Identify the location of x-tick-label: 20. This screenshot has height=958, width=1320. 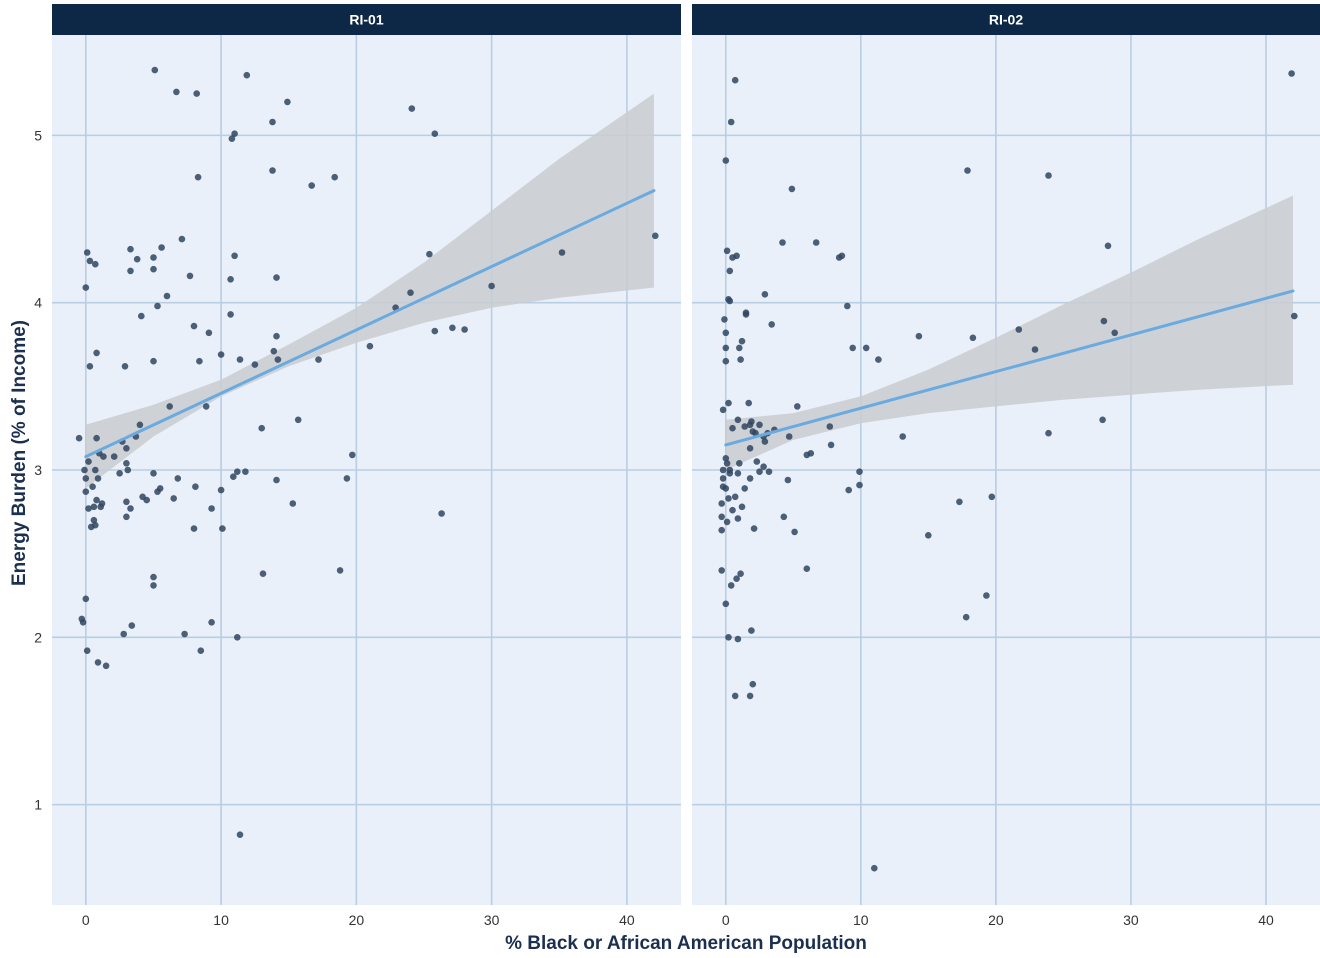
(996, 920).